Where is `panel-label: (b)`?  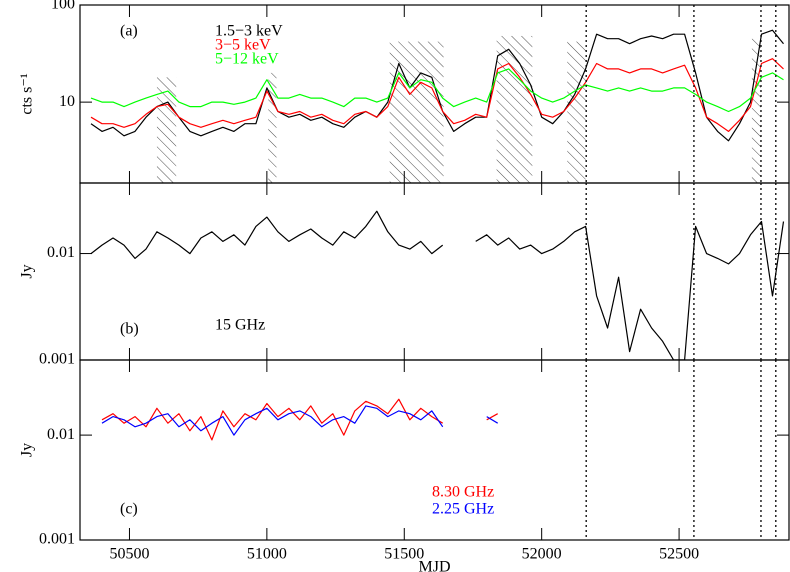
panel-label: (b) is located at coordinates (129, 329).